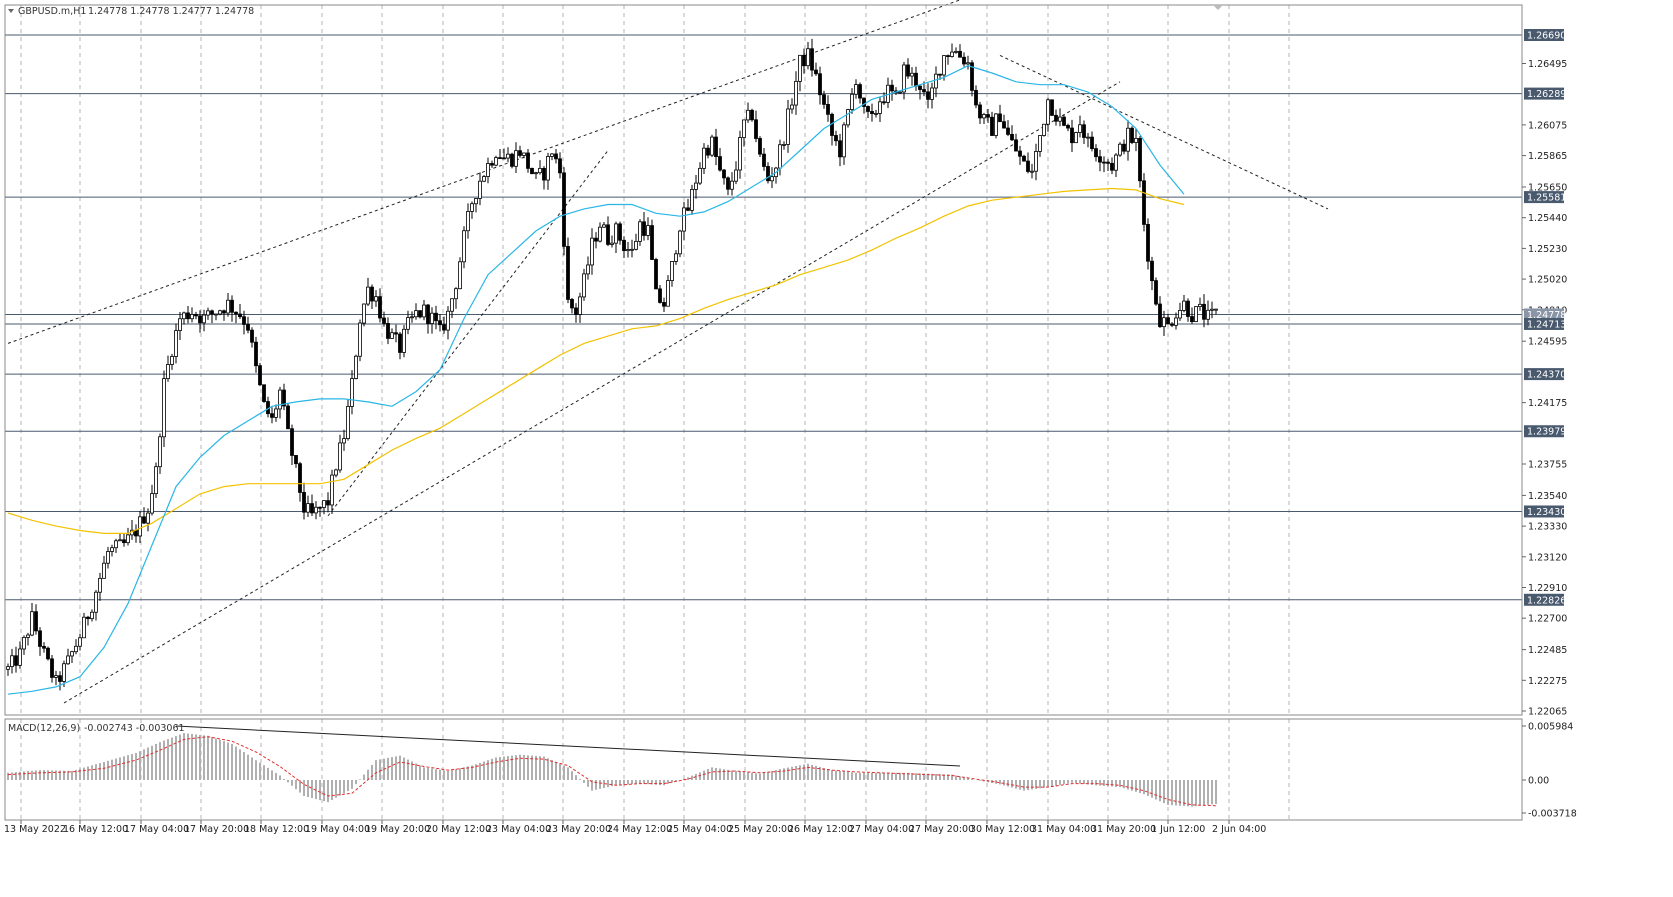 This screenshot has height=897, width=1673. What do you see at coordinates (612, 771) in the screenshot?
I see `macd-signal-line` at bounding box center [612, 771].